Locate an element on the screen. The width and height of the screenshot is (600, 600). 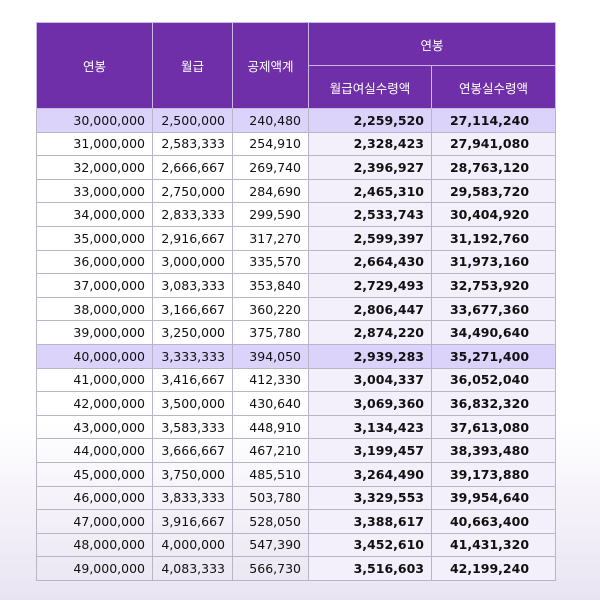
deduction-cell: 547,390 is located at coordinates (270, 545).